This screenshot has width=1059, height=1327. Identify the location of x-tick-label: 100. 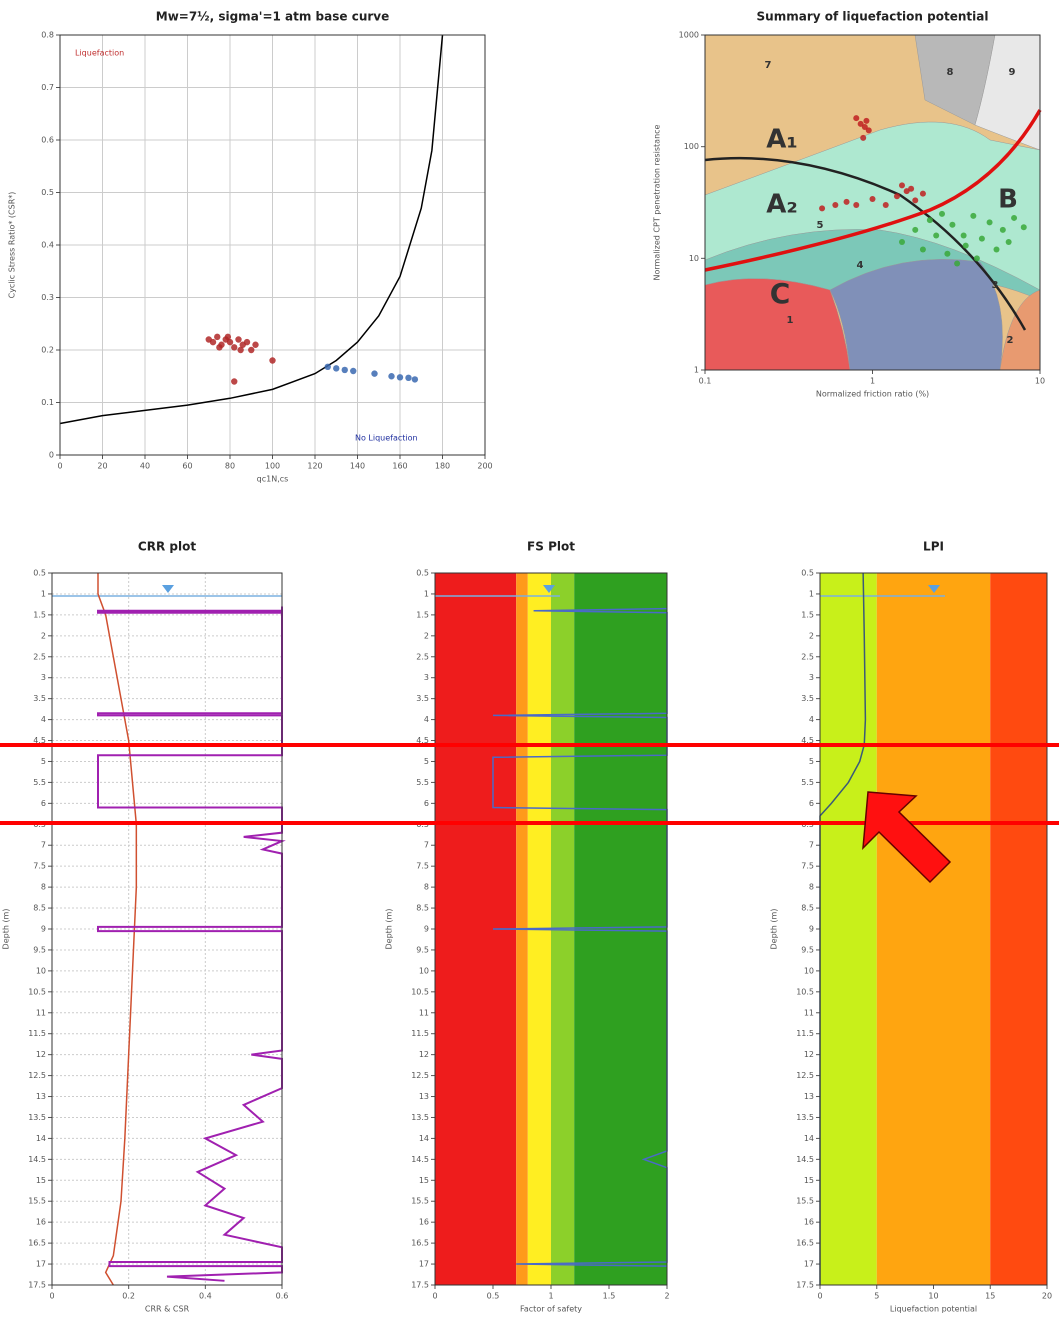
(272, 466).